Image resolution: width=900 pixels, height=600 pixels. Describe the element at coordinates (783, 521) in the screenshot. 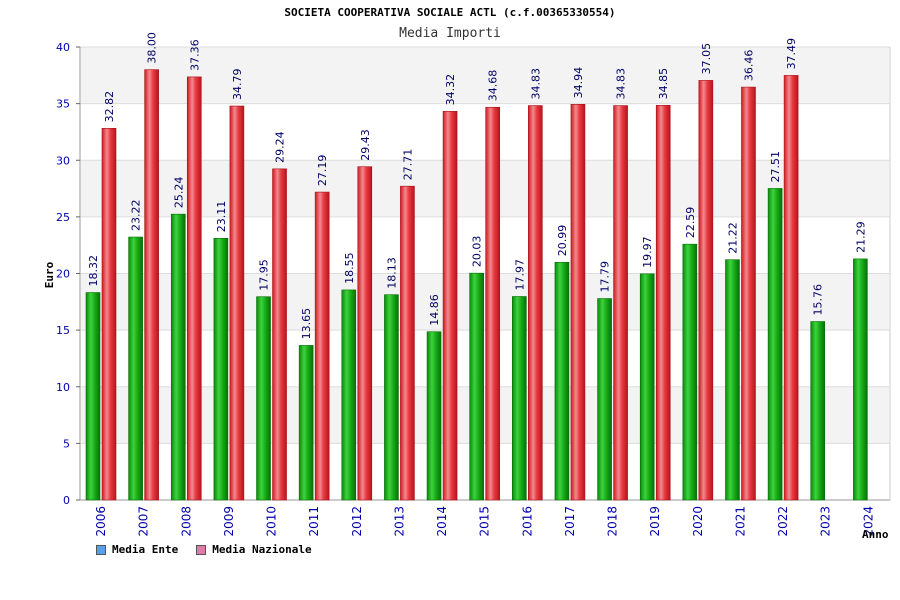

I see `x-tick-label: 2022` at that location.